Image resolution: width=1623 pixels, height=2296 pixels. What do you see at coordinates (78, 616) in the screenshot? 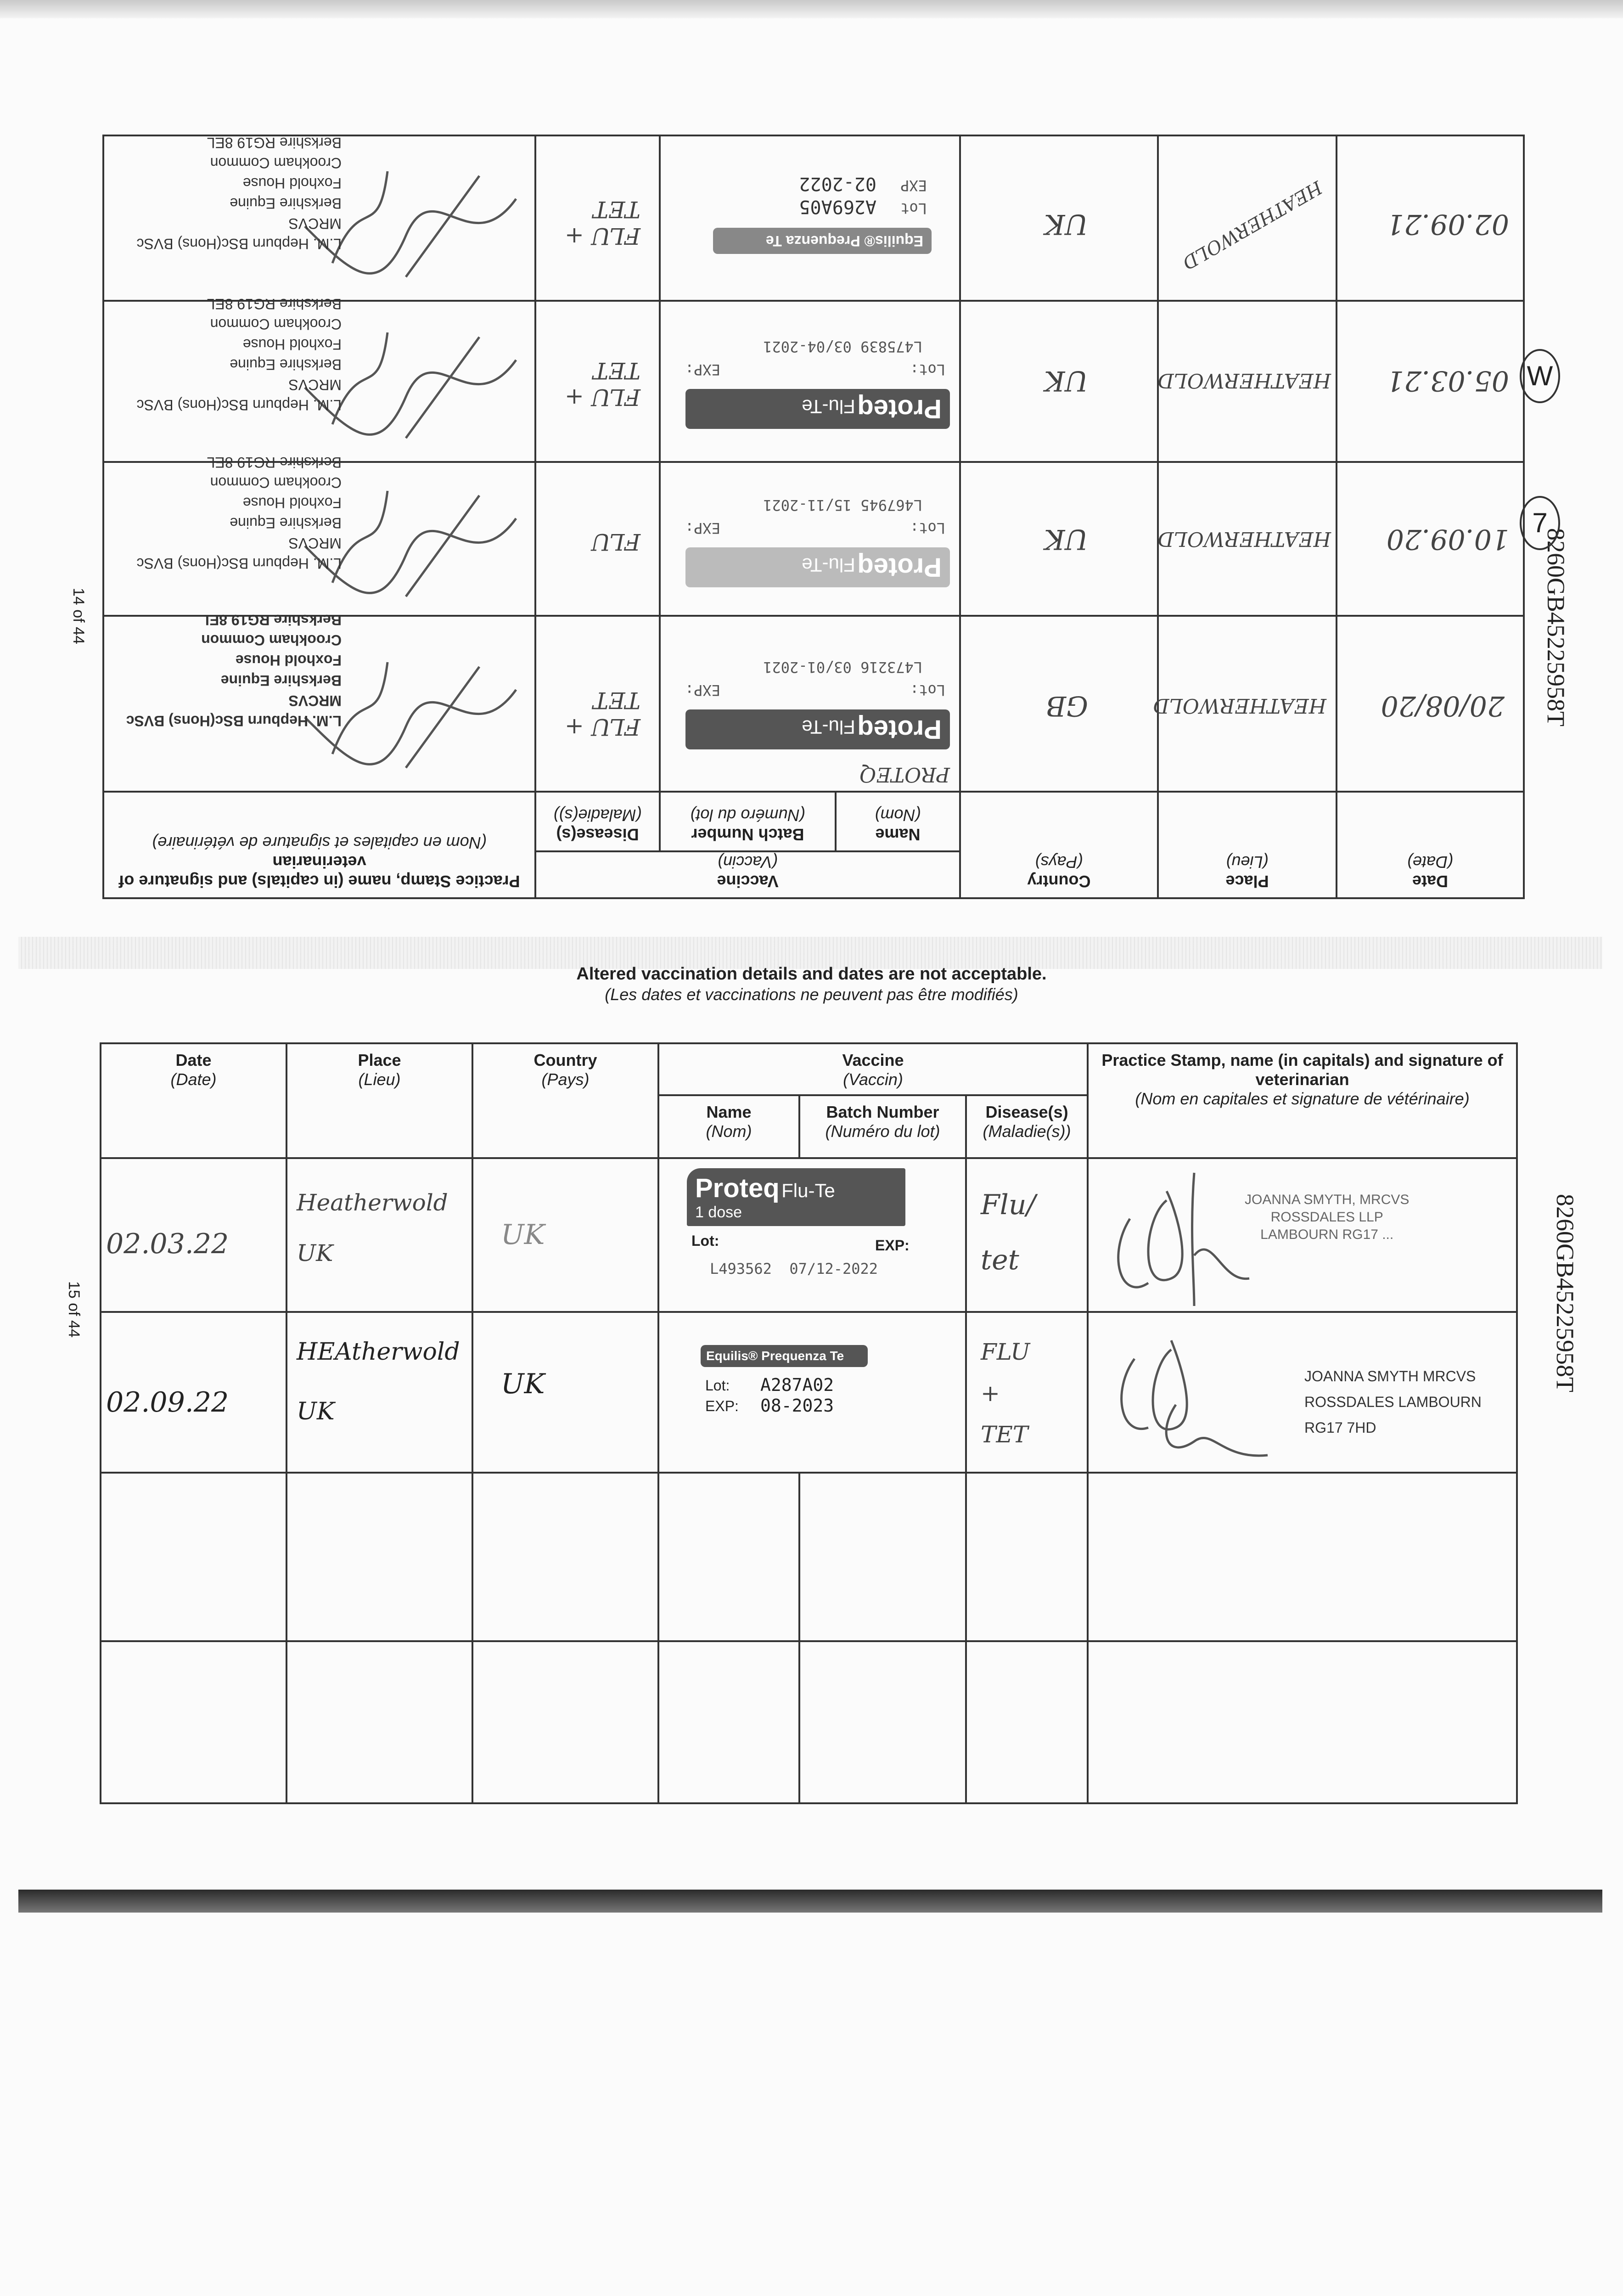
I see `page-number-14: 14 of 44` at bounding box center [78, 616].